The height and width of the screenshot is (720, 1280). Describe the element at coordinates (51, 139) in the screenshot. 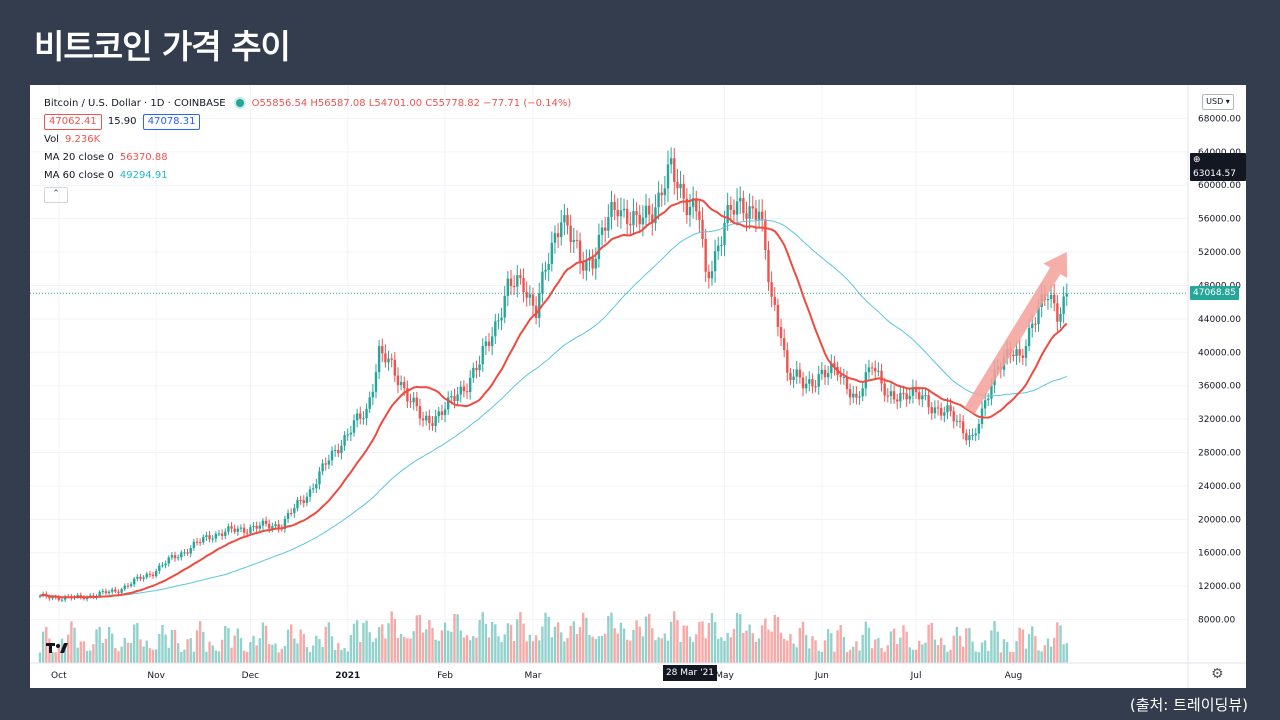

I see `vol-label: Vol` at that location.